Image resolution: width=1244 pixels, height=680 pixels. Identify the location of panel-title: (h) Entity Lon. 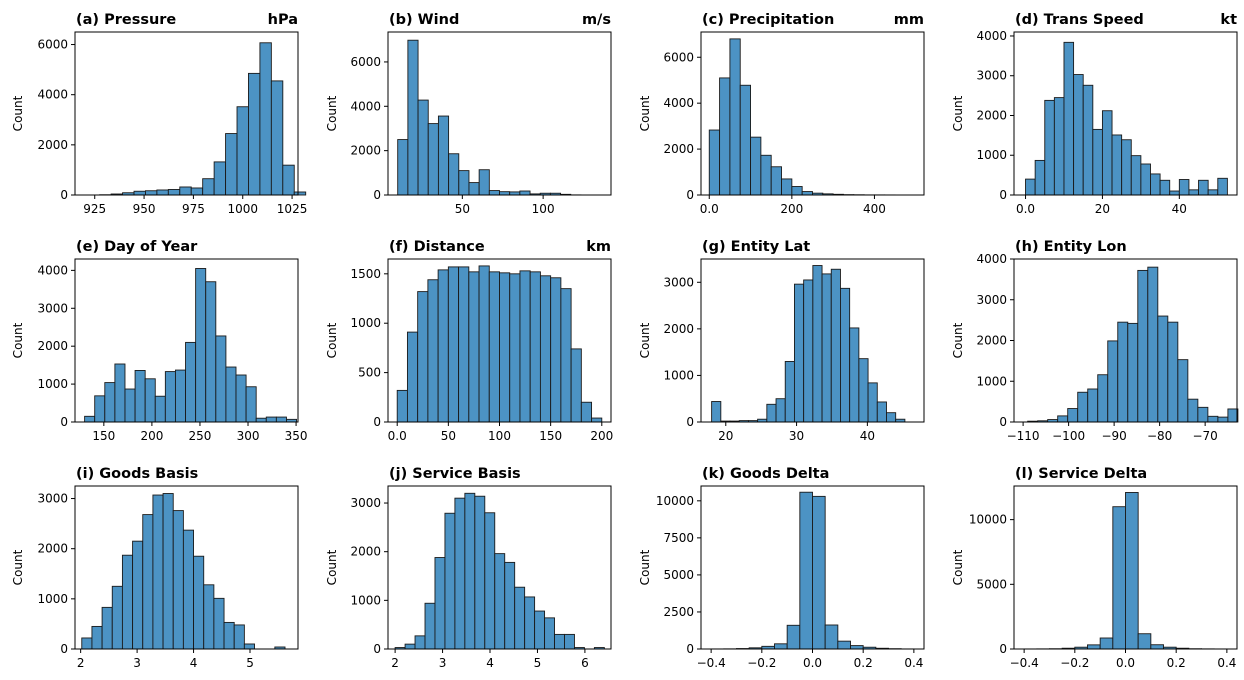
(1071, 247).